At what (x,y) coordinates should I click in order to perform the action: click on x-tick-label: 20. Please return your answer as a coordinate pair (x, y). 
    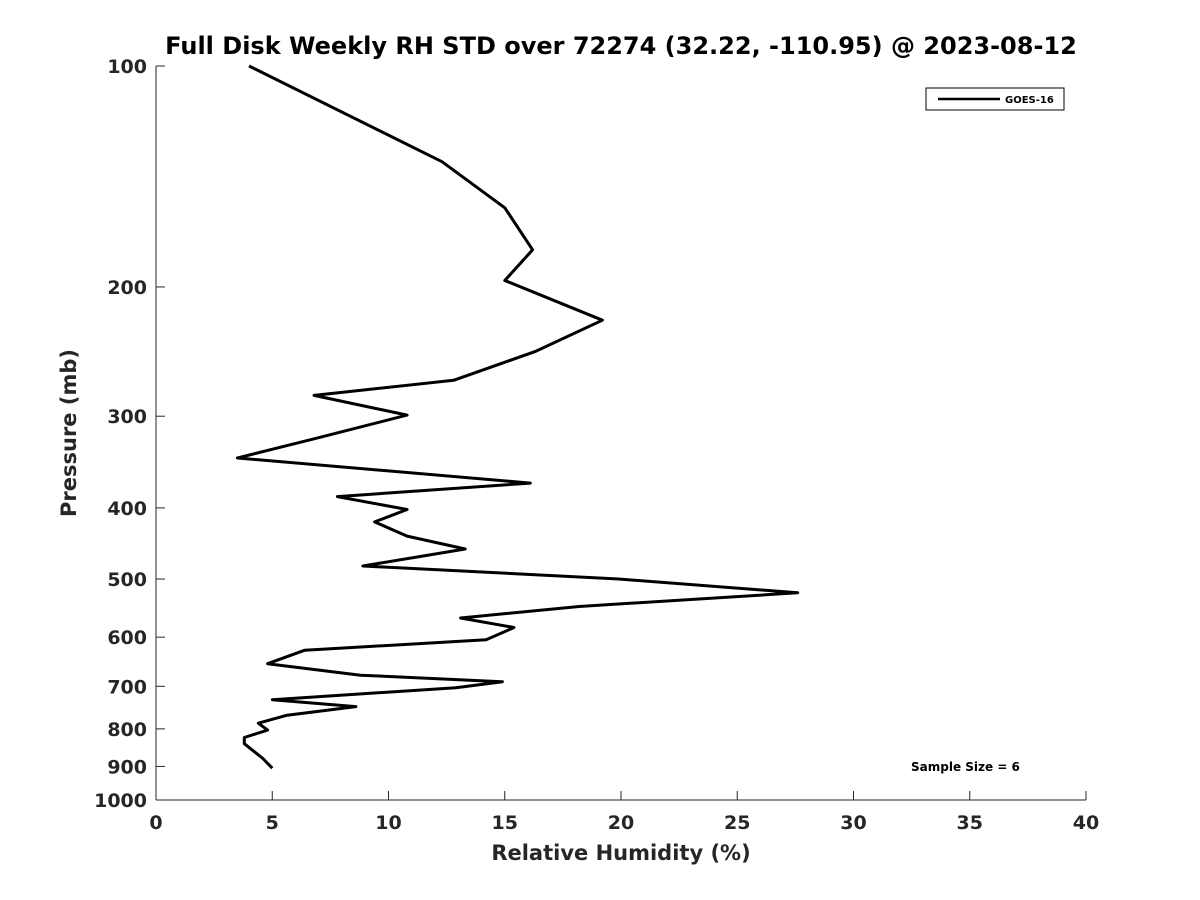
    Looking at the image, I should click on (621, 823).